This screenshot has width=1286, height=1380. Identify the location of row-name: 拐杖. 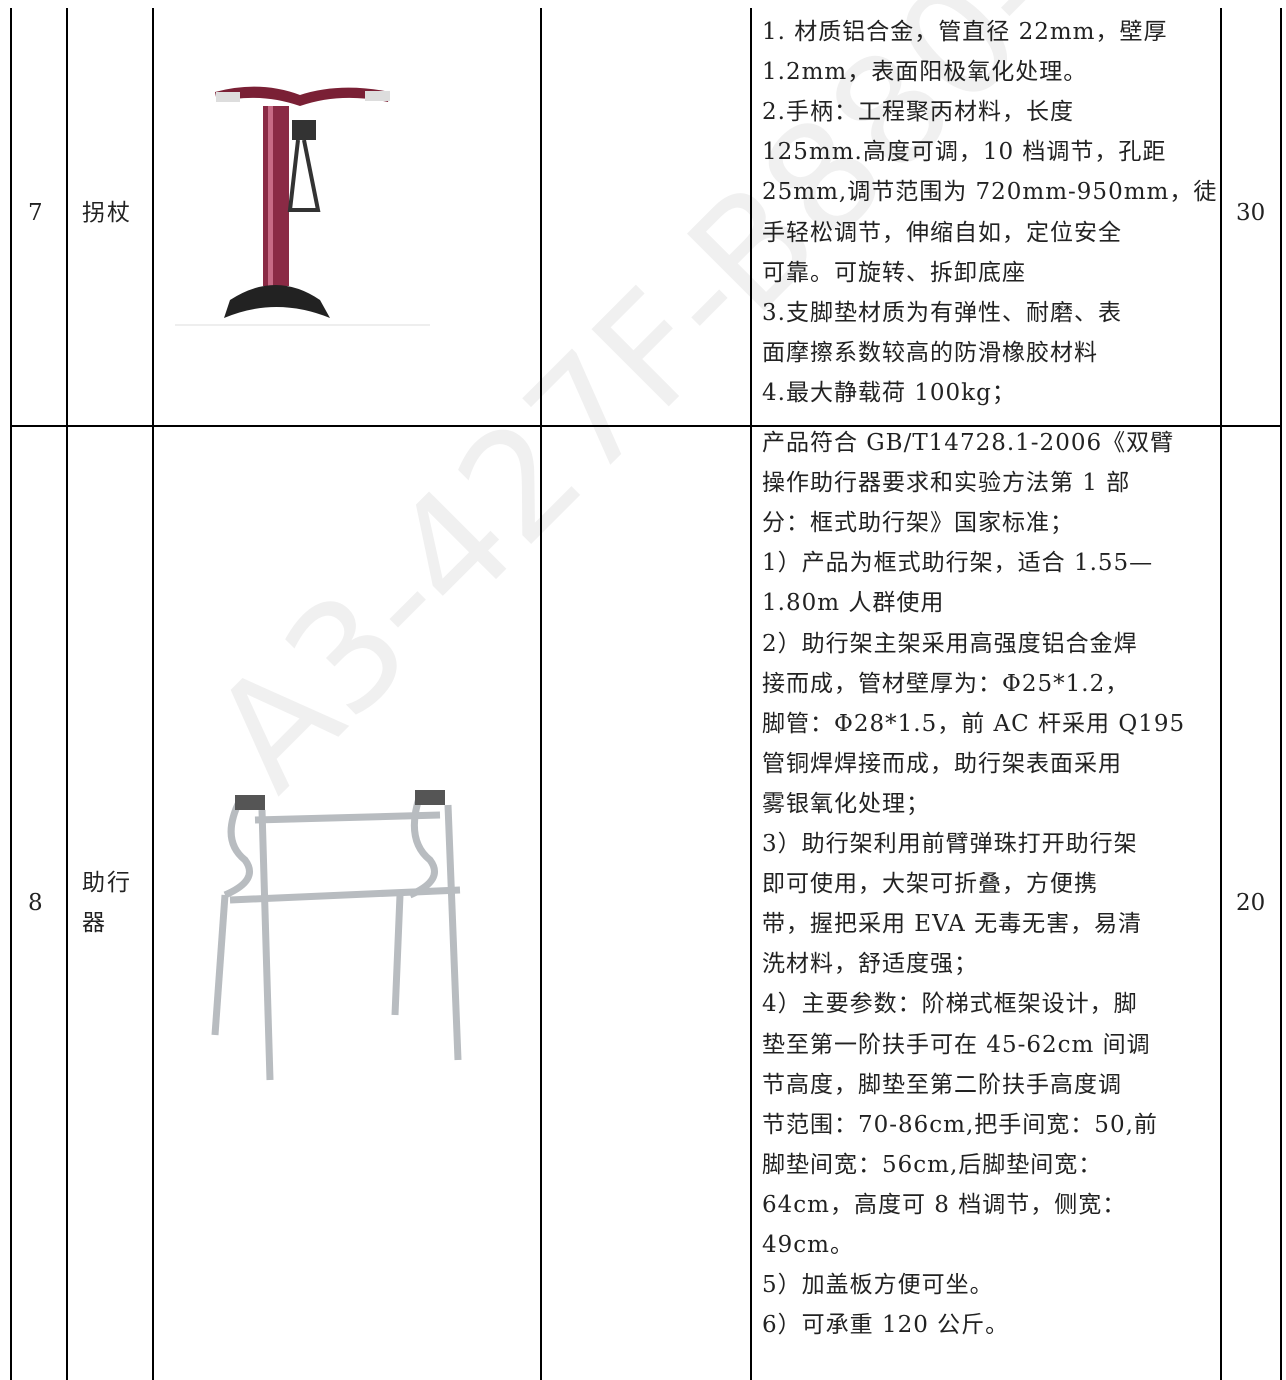
(107, 212).